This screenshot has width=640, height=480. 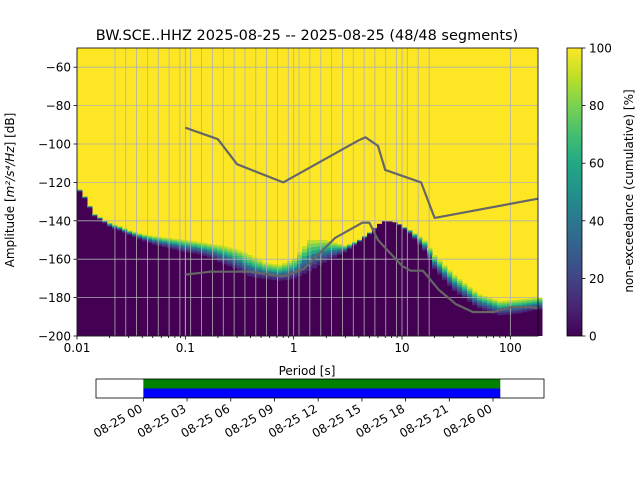 What do you see at coordinates (510, 348) in the screenshot?
I see `x-tick-label: 100` at bounding box center [510, 348].